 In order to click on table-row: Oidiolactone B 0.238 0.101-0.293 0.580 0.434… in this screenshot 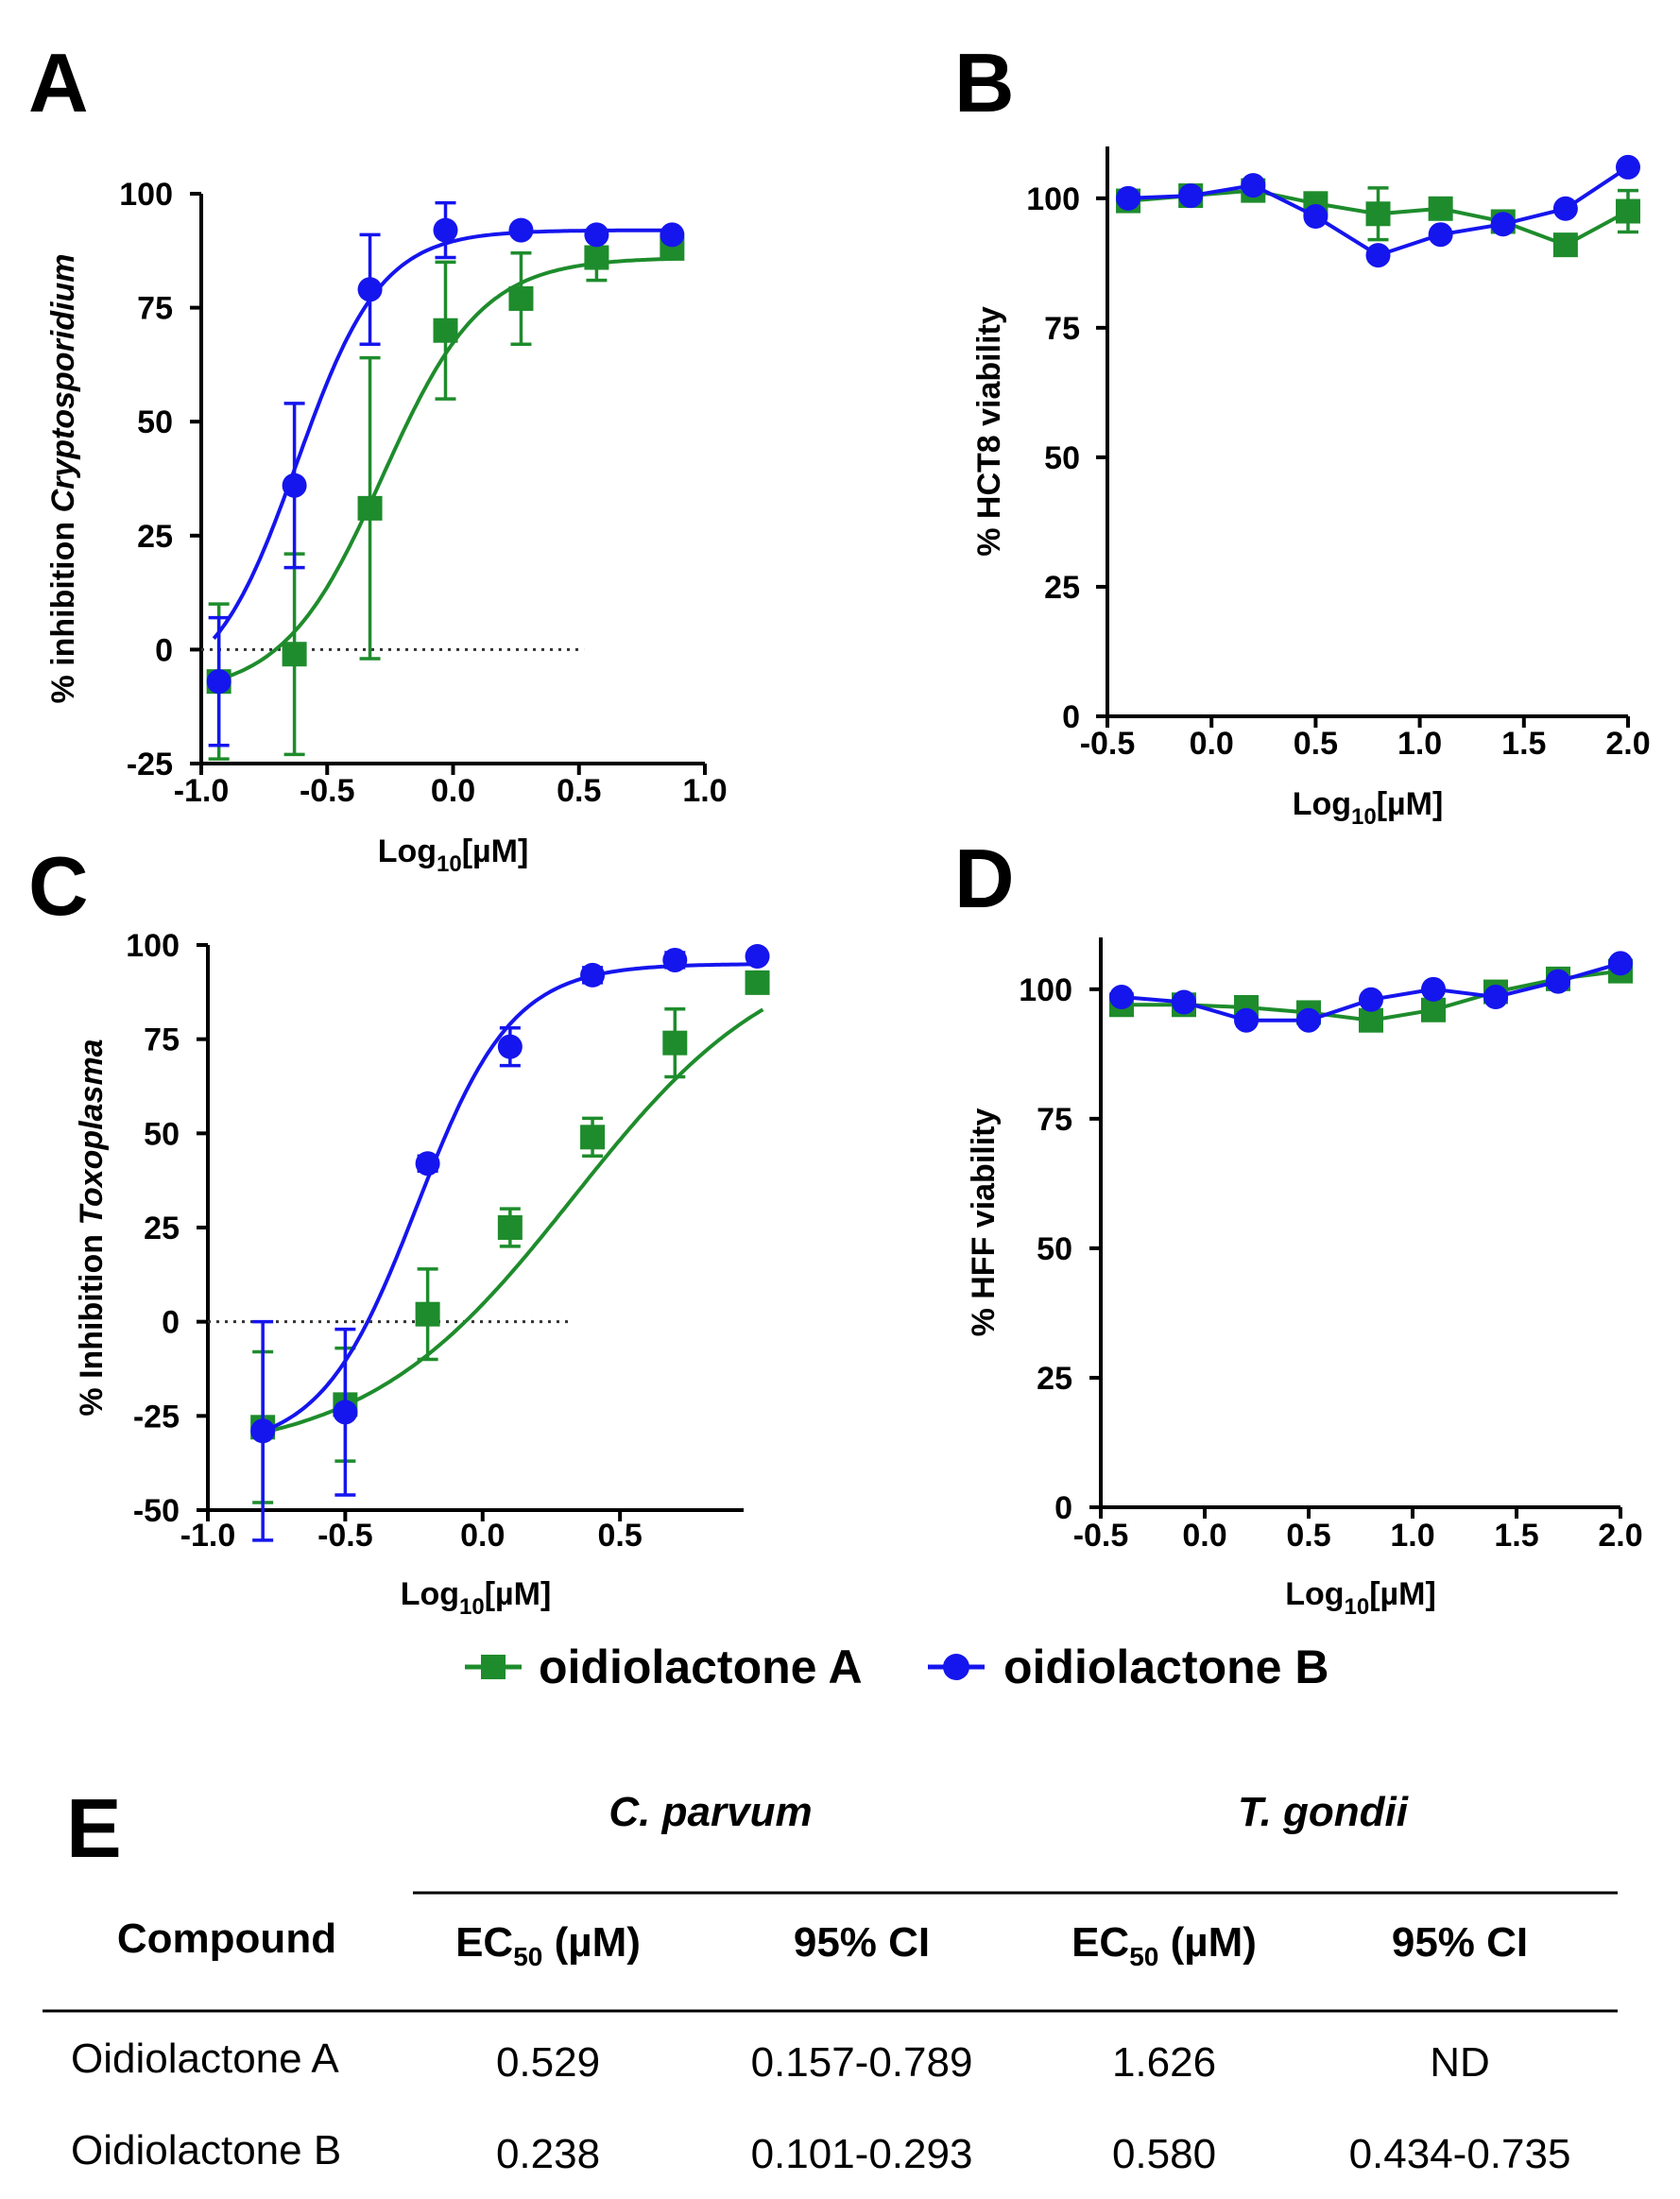, I will do `click(820, 2152)`.